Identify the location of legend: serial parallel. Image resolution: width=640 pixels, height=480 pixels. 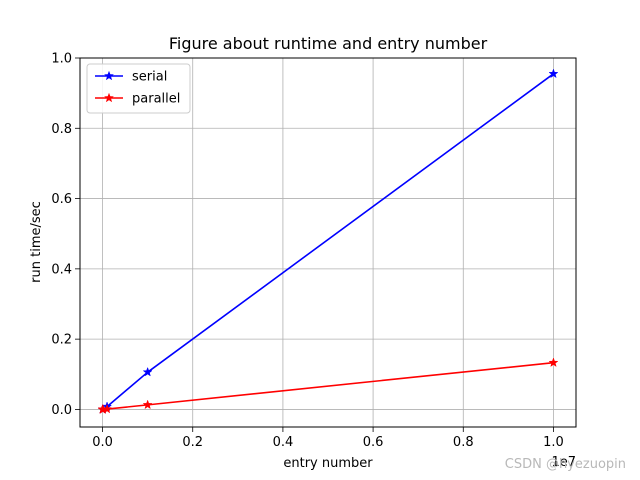
(138, 88).